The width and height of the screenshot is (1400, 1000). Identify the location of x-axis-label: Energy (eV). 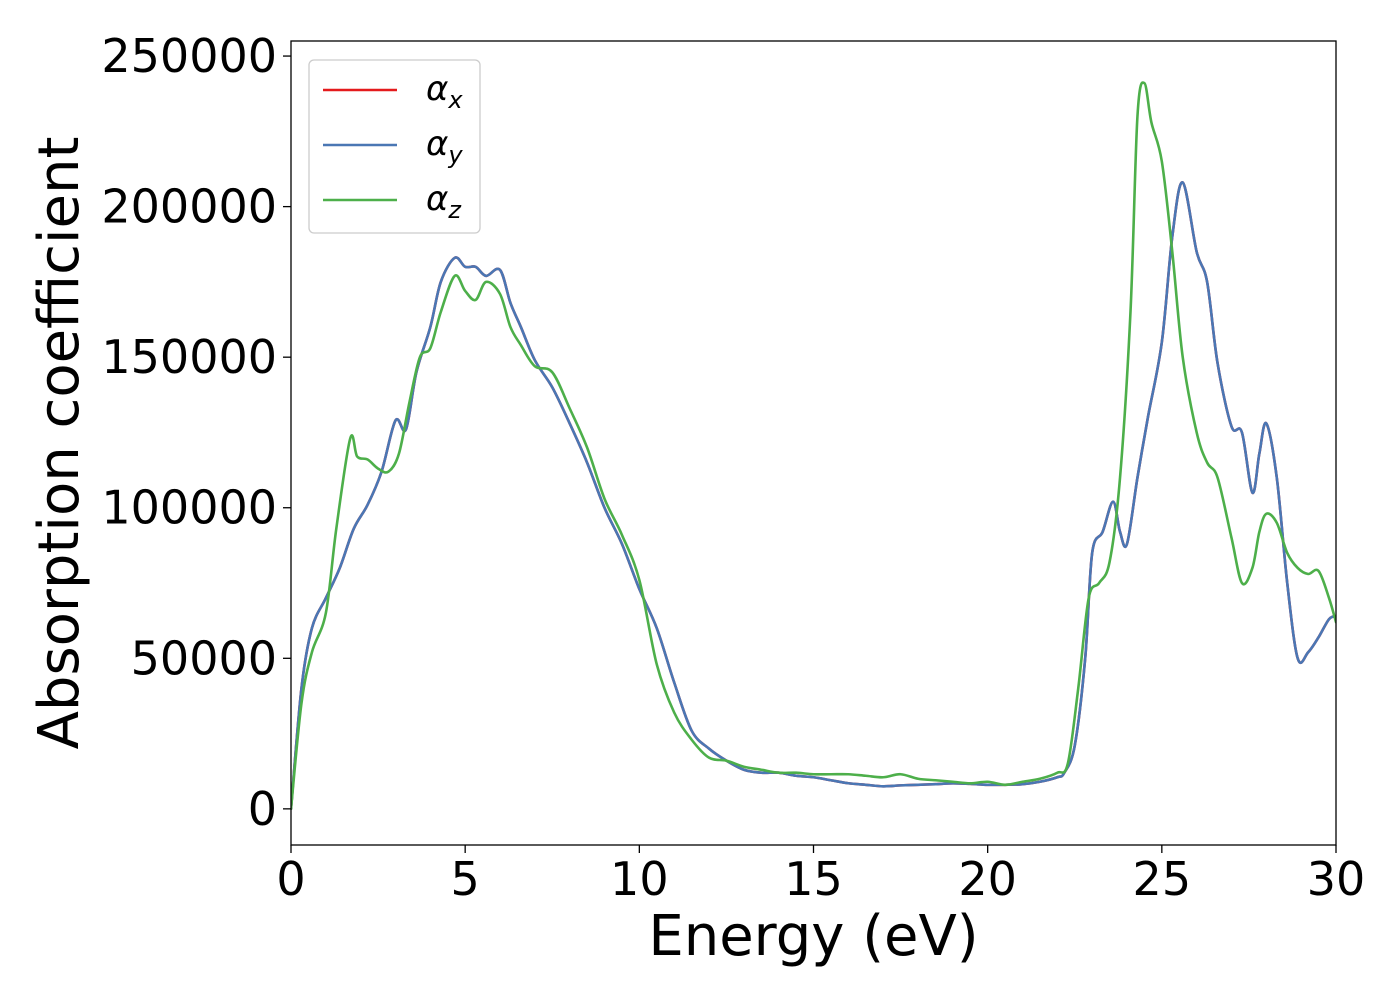
(813, 936).